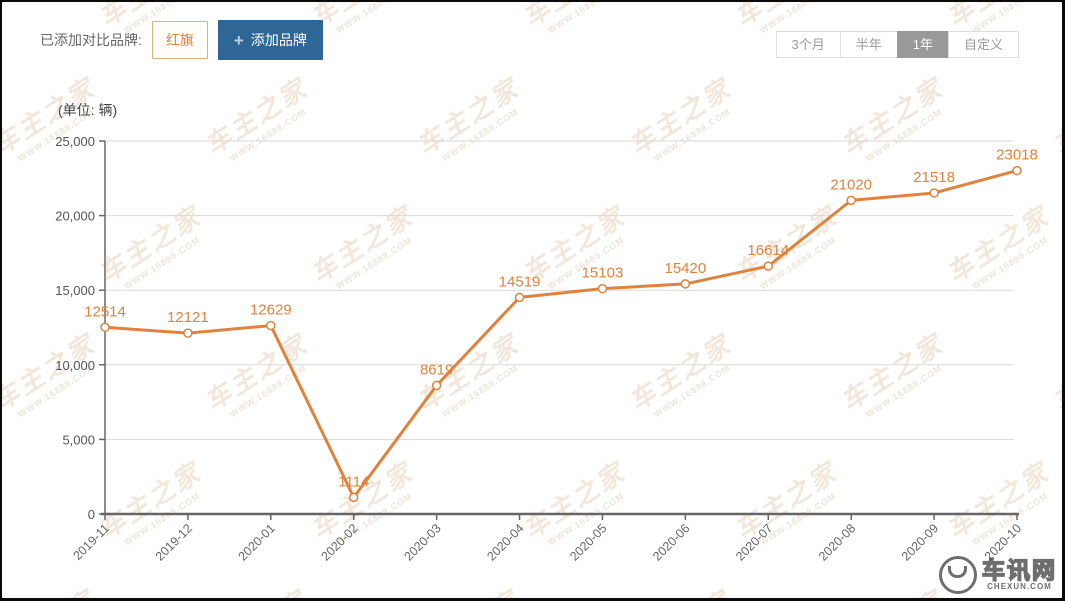  Describe the element at coordinates (75, 141) in the screenshot. I see `y-axis-tick-label: 25,000` at that location.